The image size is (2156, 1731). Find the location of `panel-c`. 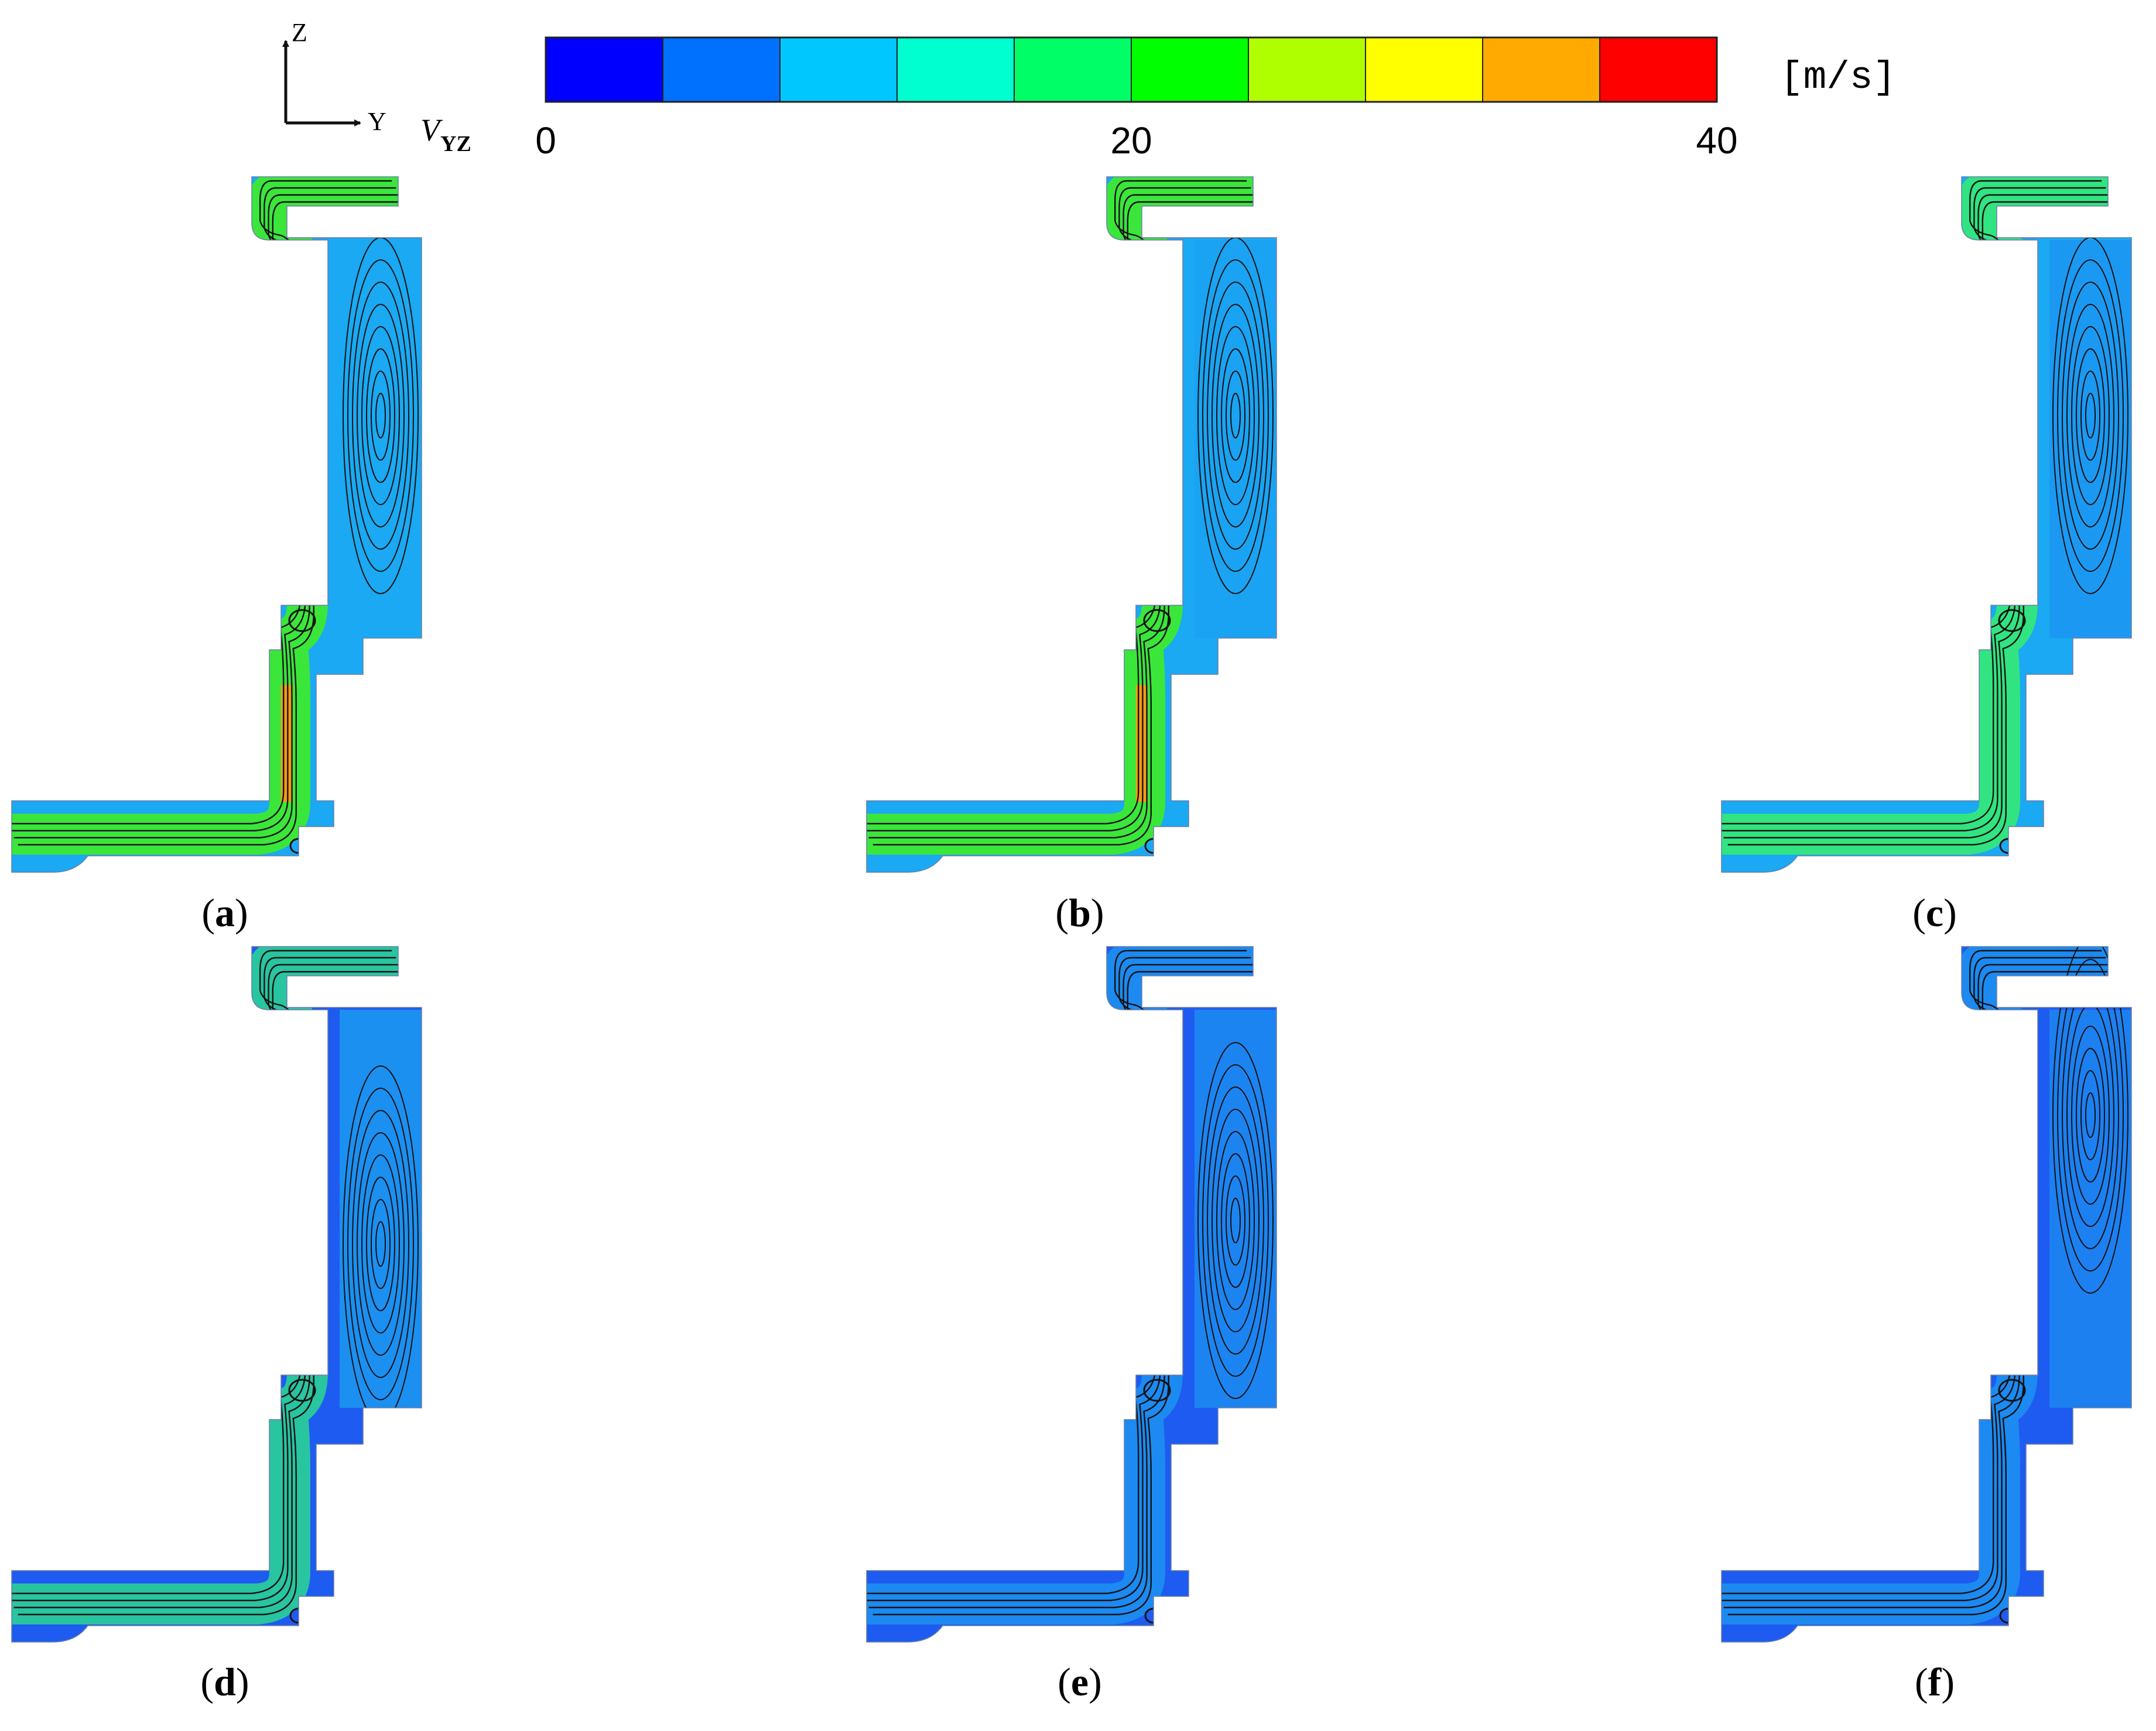

panel-c is located at coordinates (1927, 524).